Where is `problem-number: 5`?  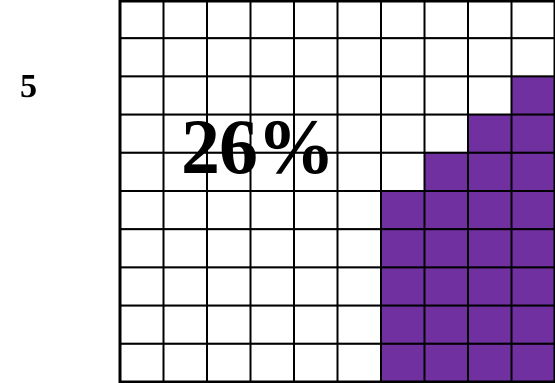 problem-number: 5 is located at coordinates (28, 86).